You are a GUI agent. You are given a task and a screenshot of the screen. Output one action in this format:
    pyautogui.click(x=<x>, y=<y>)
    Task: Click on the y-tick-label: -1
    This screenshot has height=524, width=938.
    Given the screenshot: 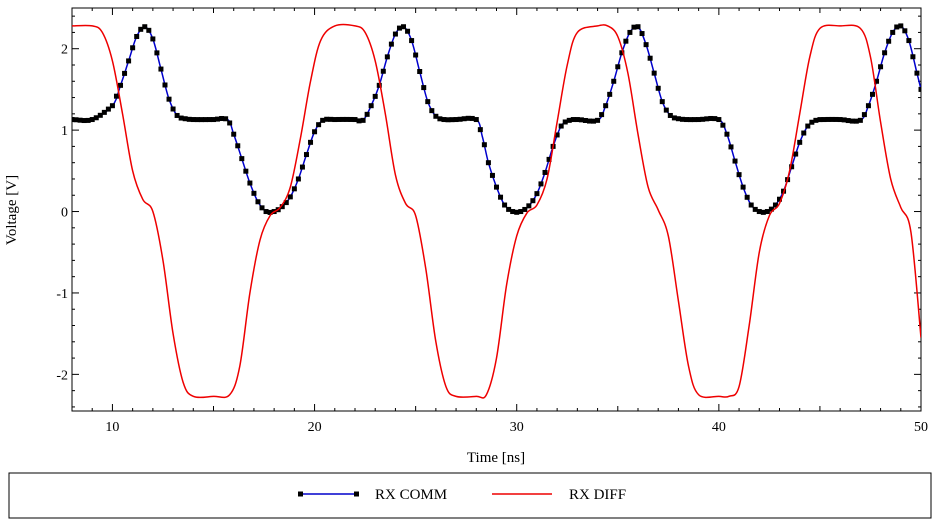 What is the action you would take?
    pyautogui.click(x=62, y=294)
    